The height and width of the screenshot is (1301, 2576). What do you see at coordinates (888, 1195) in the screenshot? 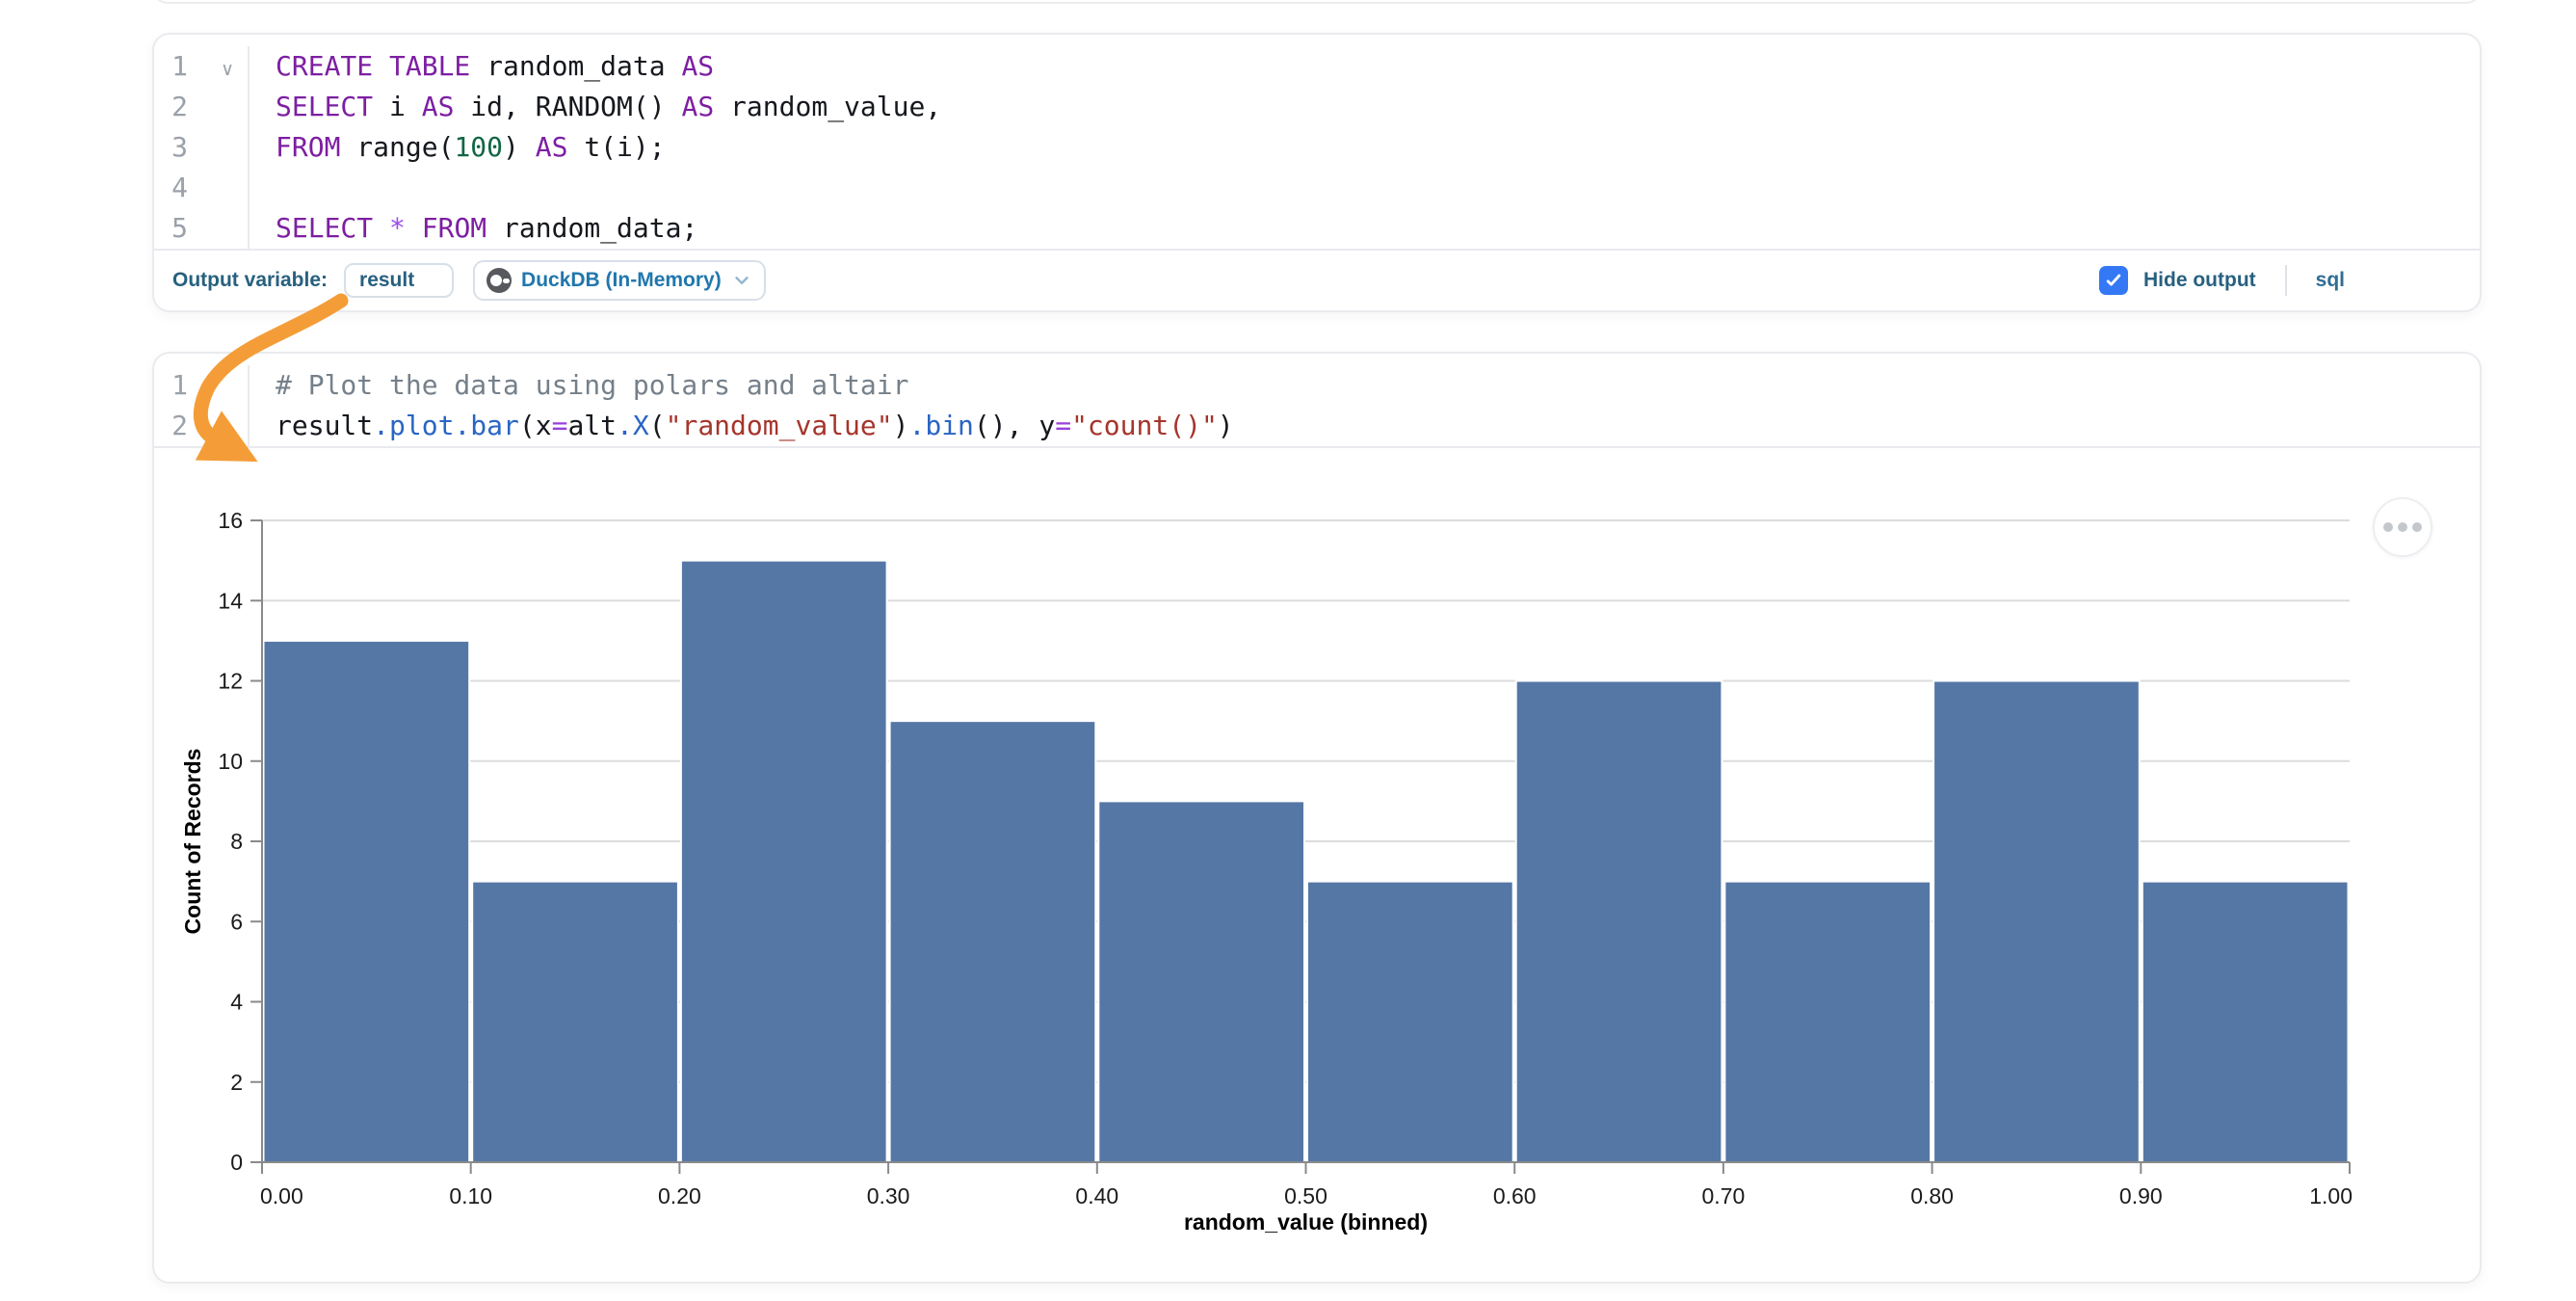
I see `svg-text: 0.30` at bounding box center [888, 1195].